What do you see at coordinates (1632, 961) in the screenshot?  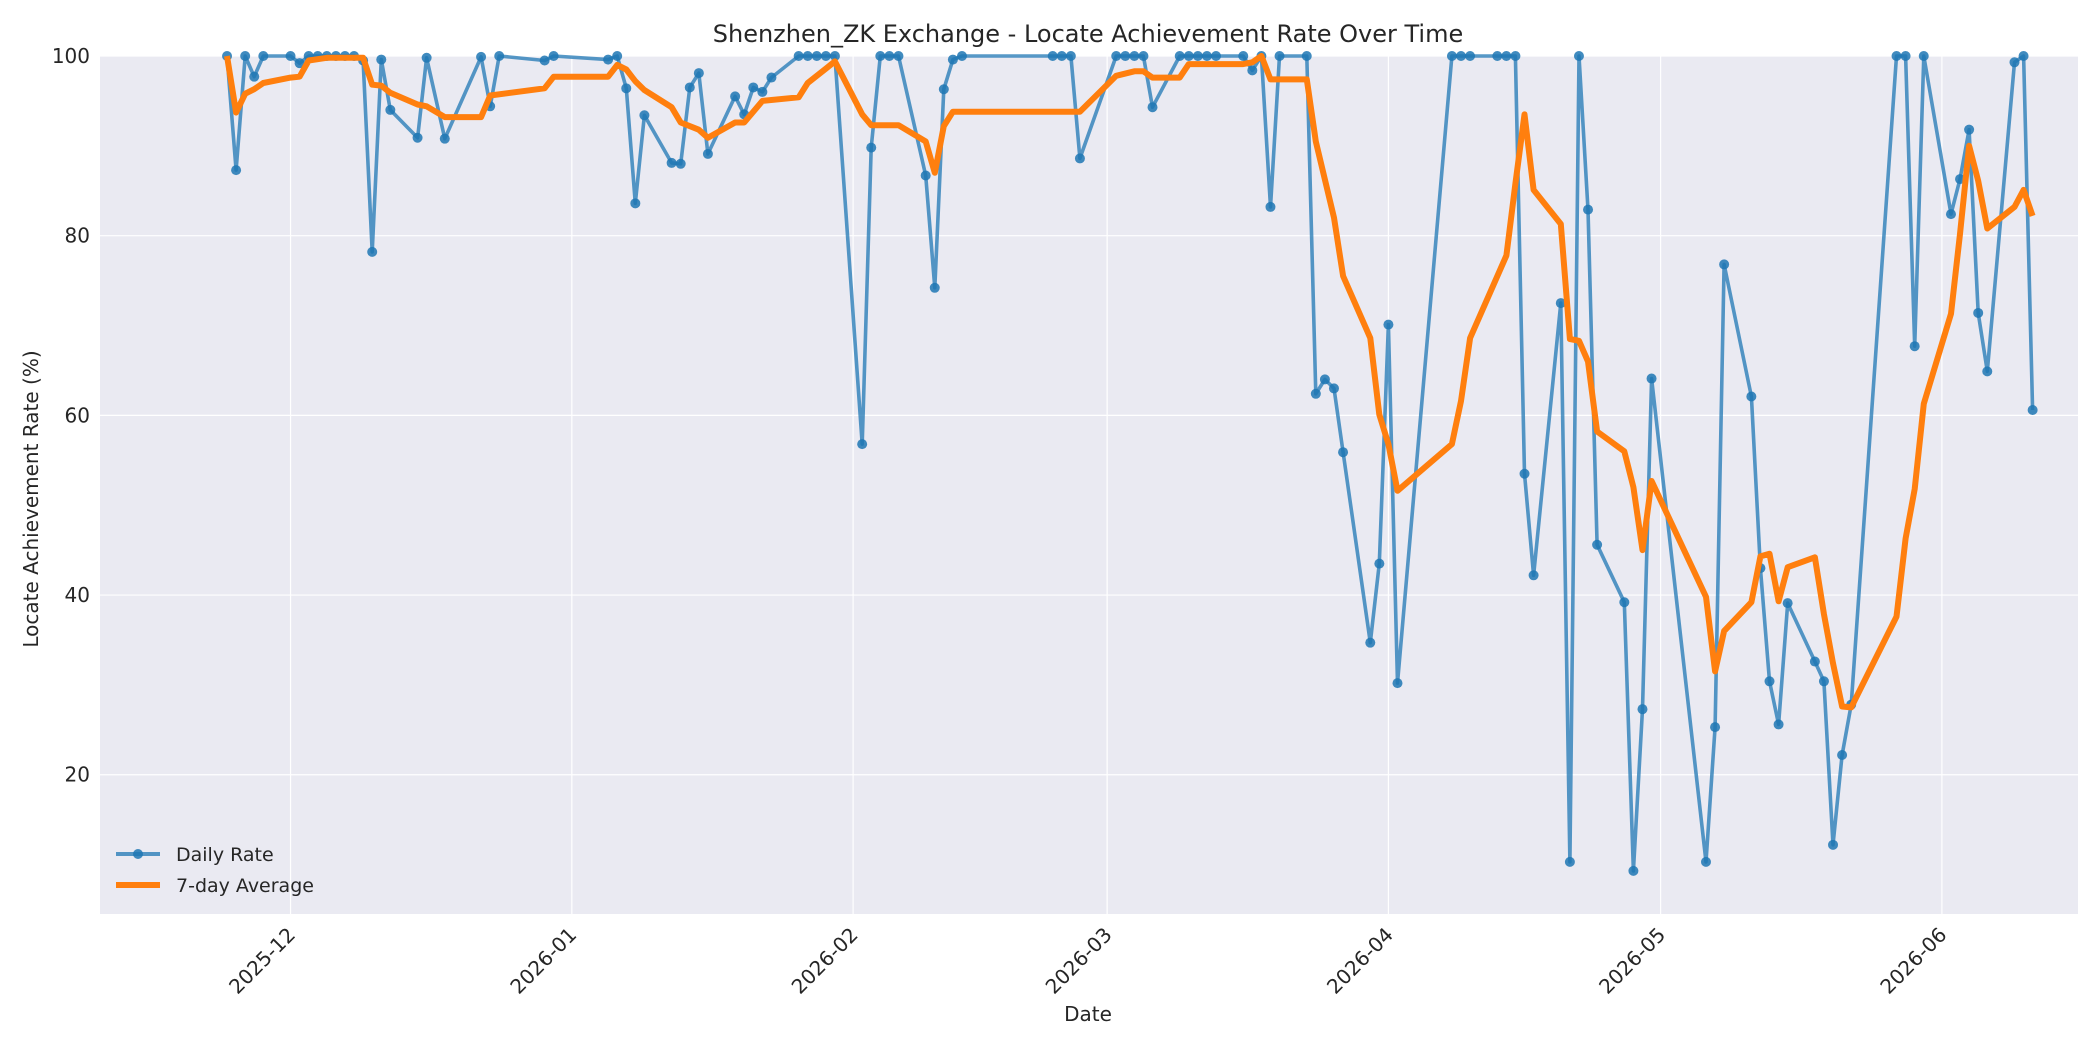 I see `x-tick-label: 2026-05` at bounding box center [1632, 961].